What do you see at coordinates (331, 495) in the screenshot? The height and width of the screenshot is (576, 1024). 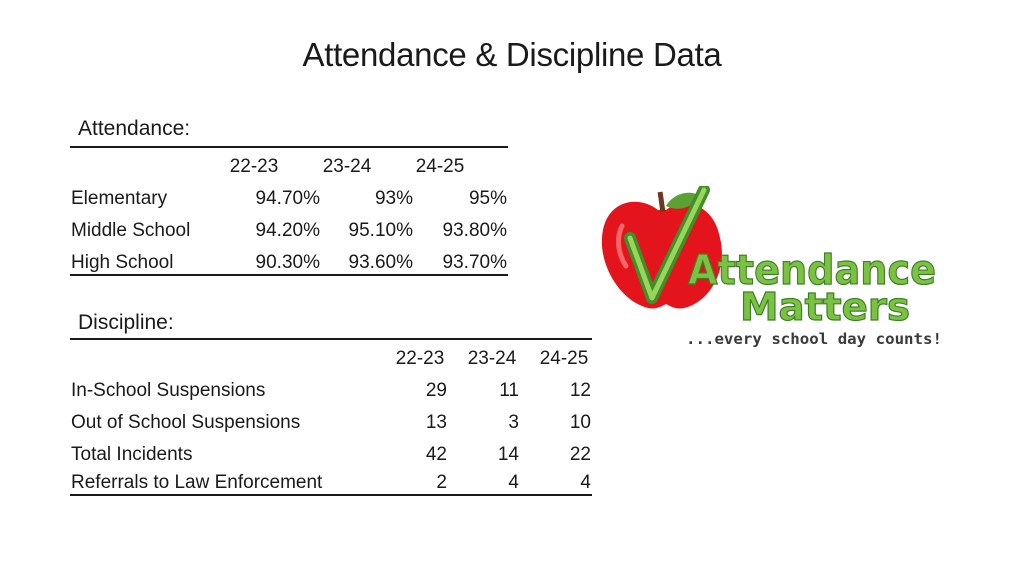 I see `discipline-bottom-rule` at bounding box center [331, 495].